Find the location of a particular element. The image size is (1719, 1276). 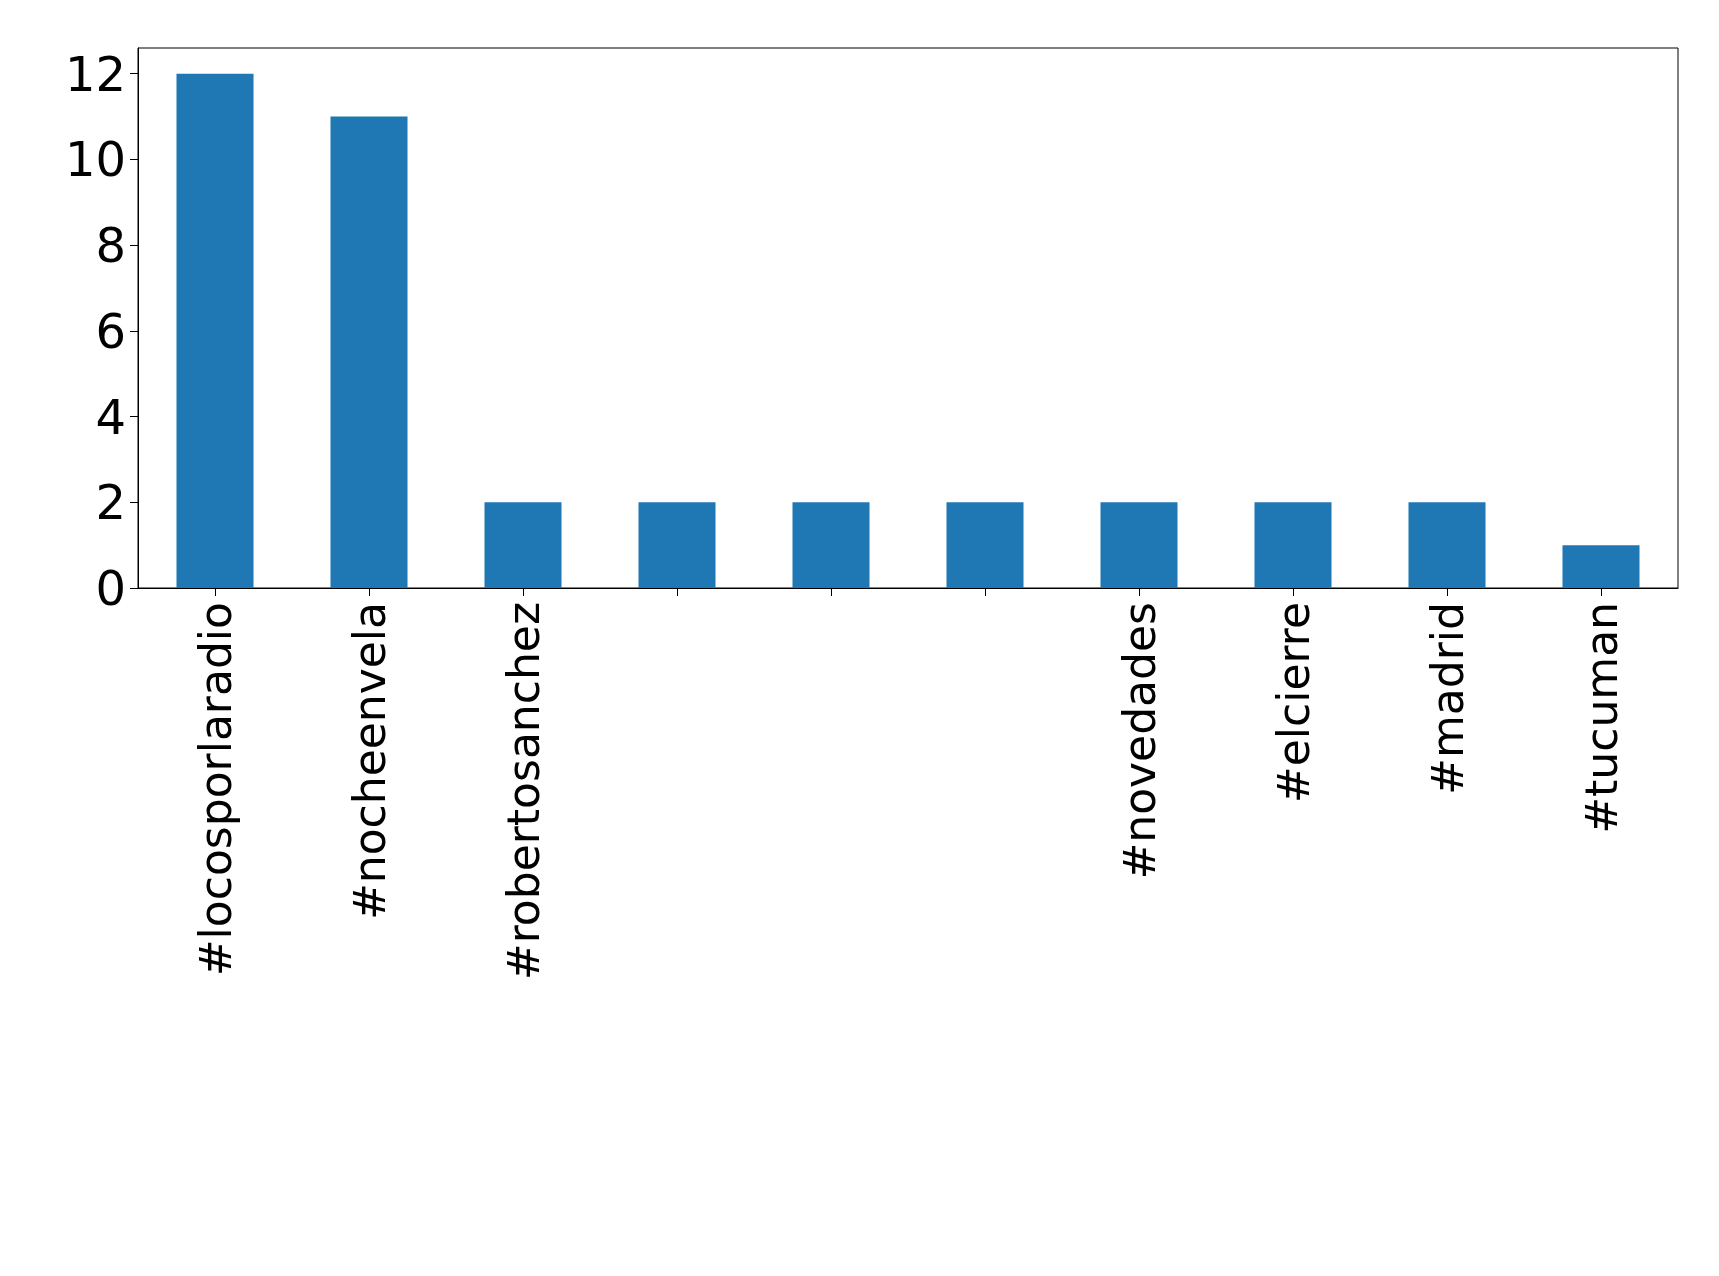

x-tick-label: #madrid is located at coordinates (1447, 698).